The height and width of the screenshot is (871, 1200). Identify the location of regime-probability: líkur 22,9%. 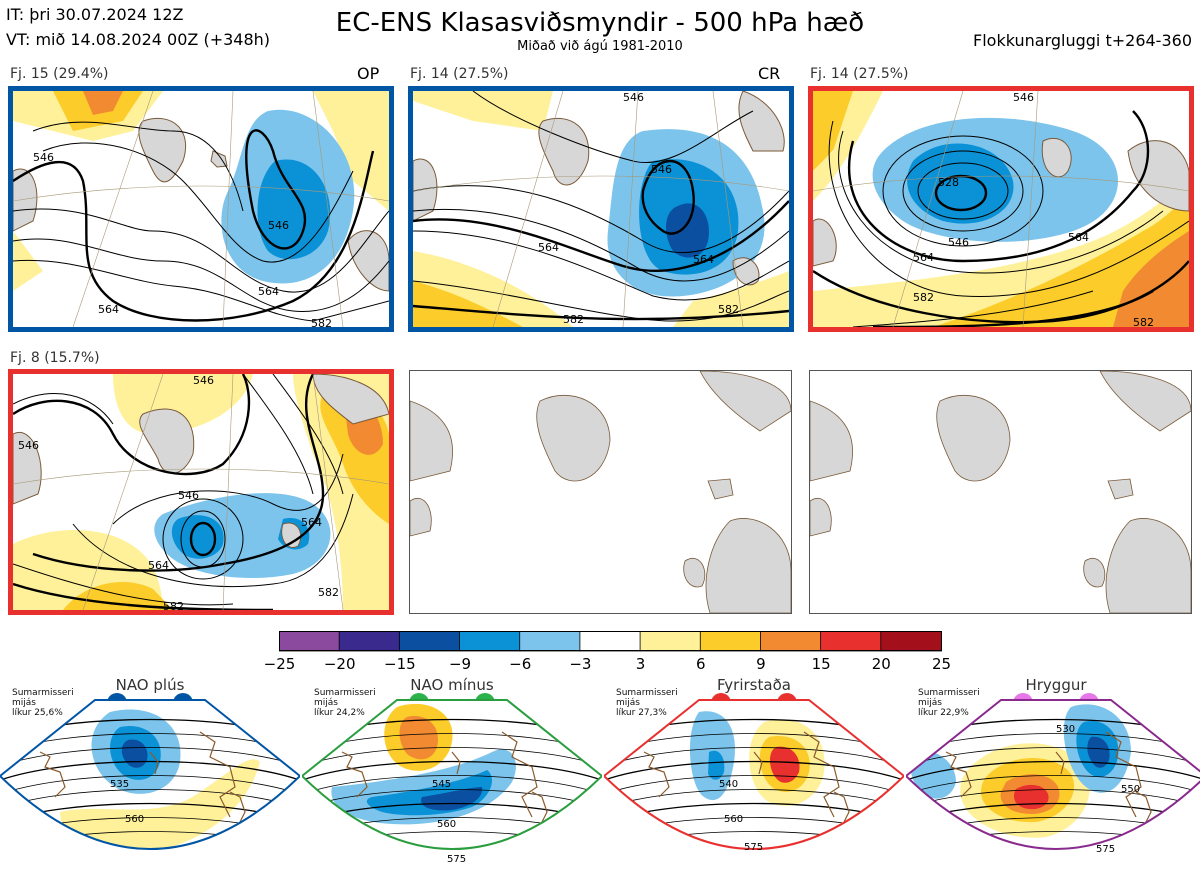
(943, 713).